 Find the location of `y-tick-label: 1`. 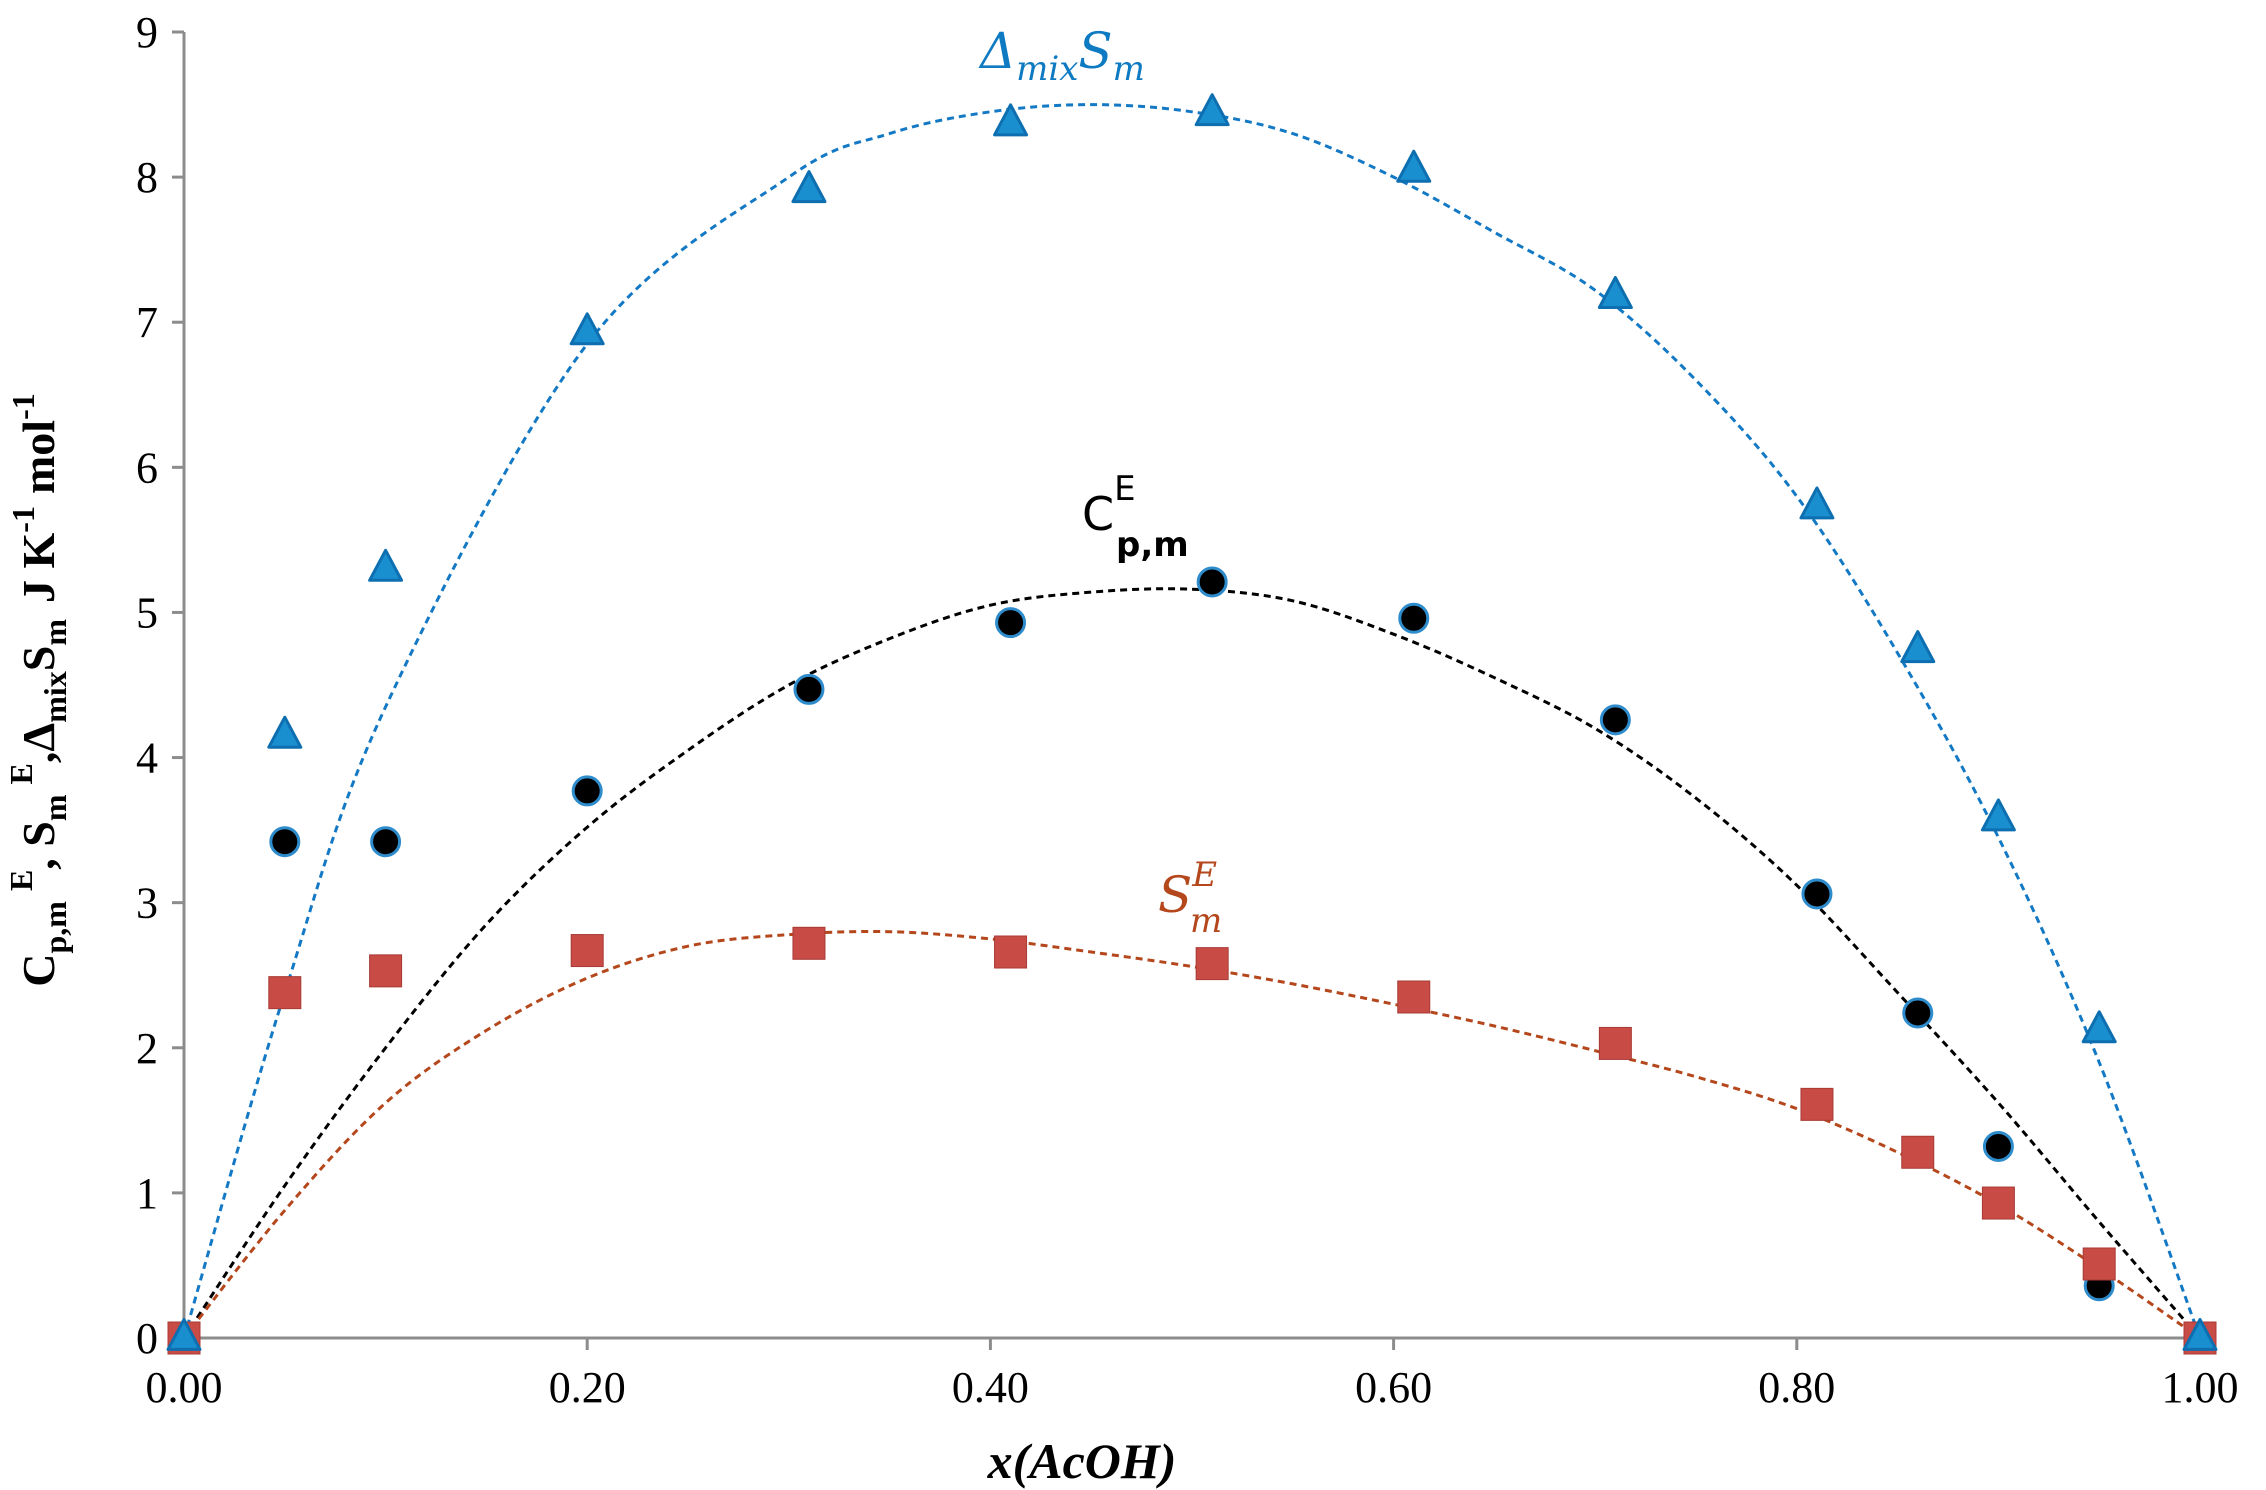

y-tick-label: 1 is located at coordinates (147, 1193).